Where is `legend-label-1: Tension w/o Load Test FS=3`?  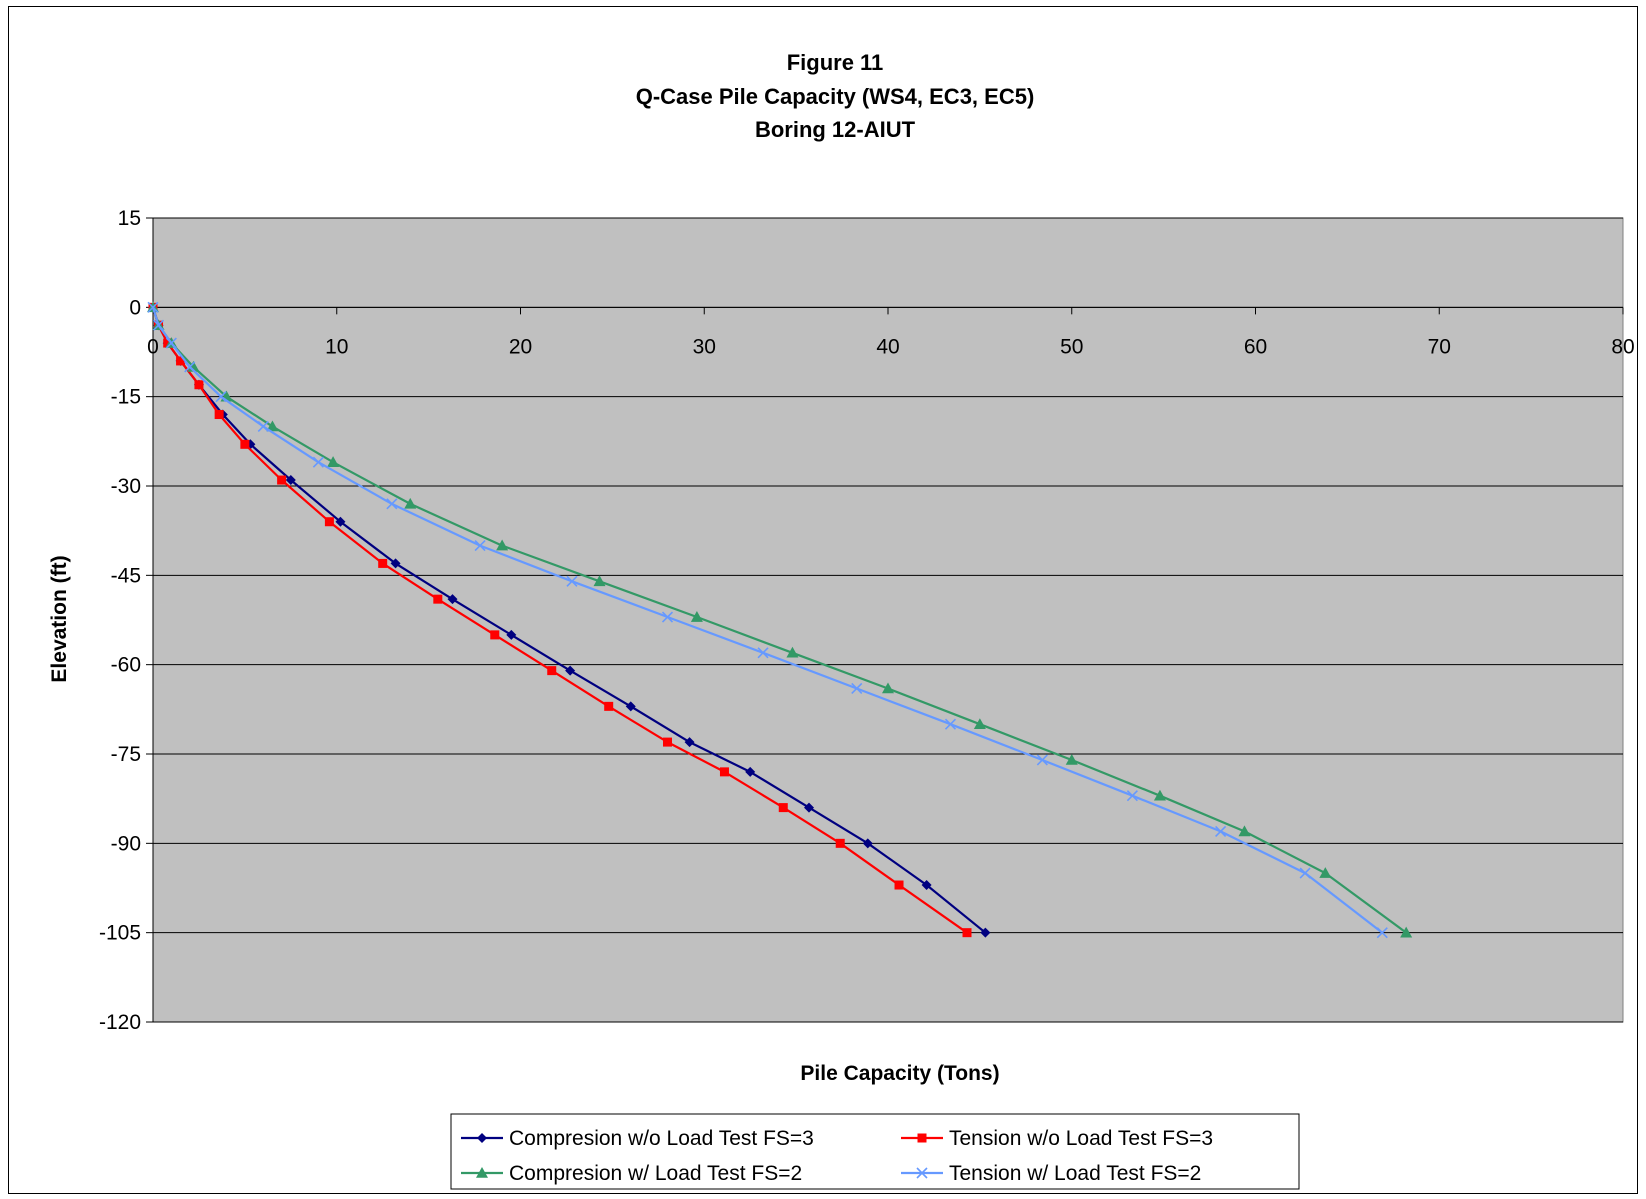 legend-label-1: Tension w/o Load Test FS=3 is located at coordinates (1081, 1138).